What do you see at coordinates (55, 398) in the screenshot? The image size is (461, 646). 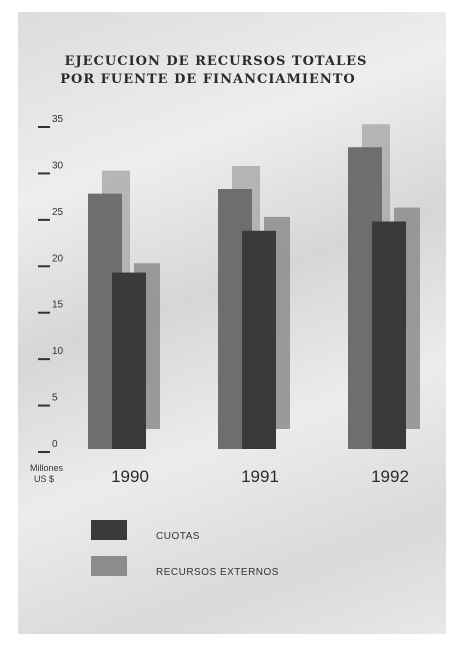 I see `y-tick-label-5: 5` at bounding box center [55, 398].